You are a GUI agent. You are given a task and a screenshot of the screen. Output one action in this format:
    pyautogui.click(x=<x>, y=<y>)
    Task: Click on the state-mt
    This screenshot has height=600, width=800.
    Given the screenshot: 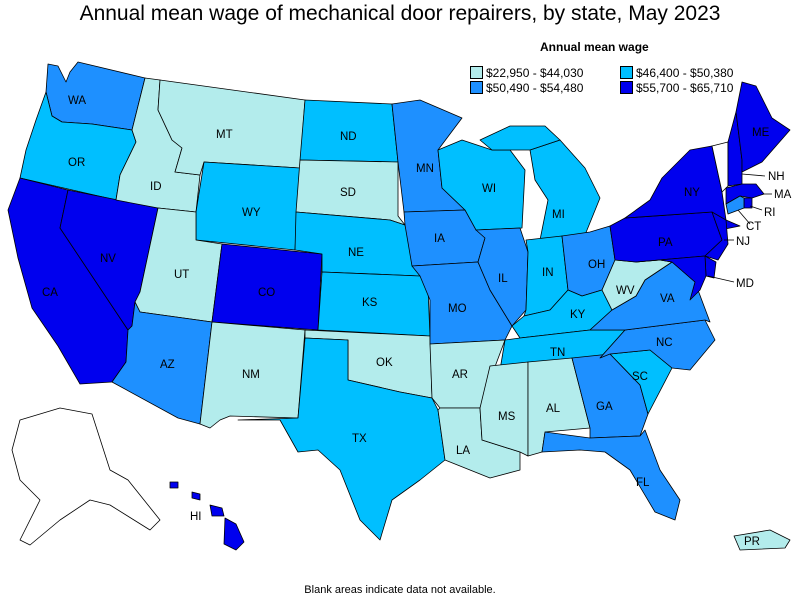 What is the action you would take?
    pyautogui.click(x=231, y=127)
    